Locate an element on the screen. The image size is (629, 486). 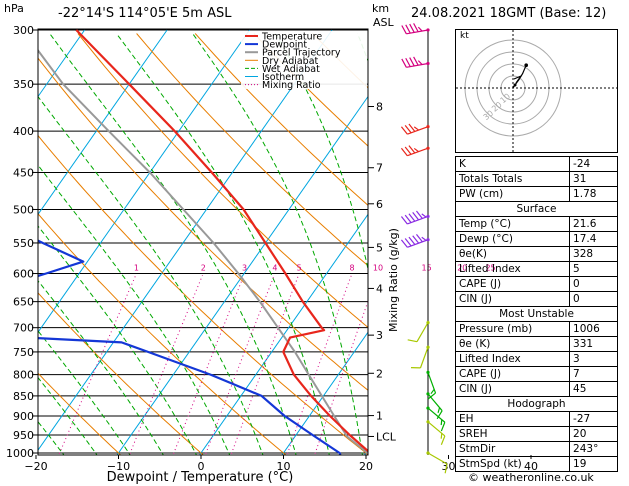
index-label: Lifted Index is located at coordinates (512, 269).